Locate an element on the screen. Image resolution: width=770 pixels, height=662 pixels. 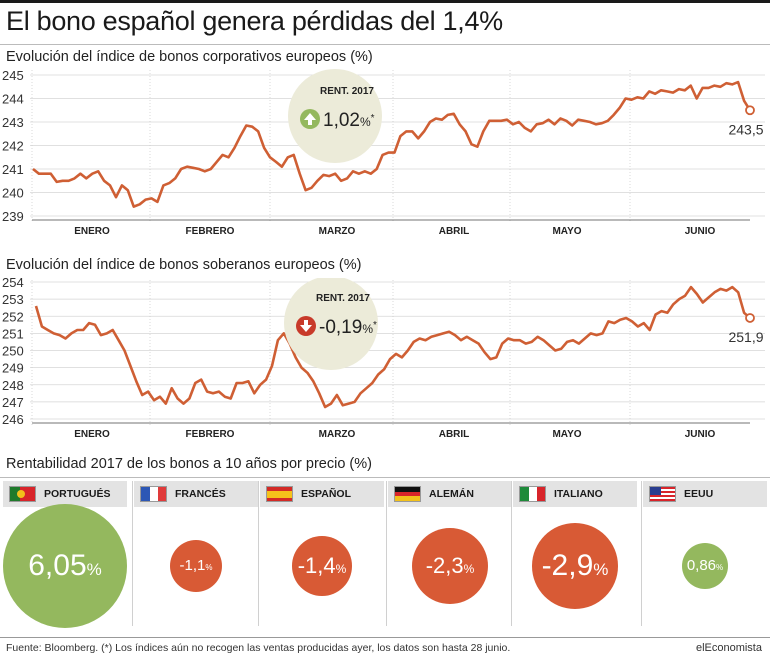
chart1-last-value-label: 243,5 is located at coordinates (745, 129).